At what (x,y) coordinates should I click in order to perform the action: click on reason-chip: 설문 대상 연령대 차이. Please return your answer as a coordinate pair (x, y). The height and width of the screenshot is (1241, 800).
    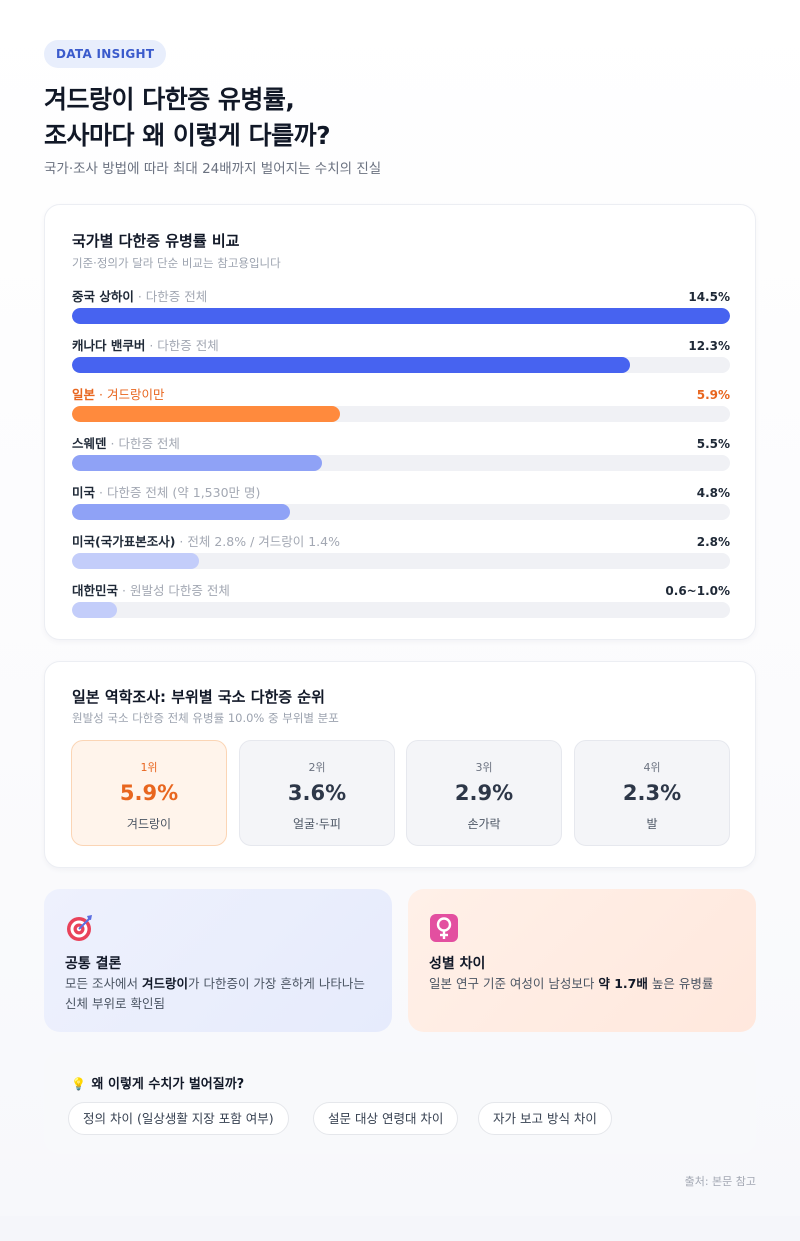
    Looking at the image, I should click on (386, 1118).